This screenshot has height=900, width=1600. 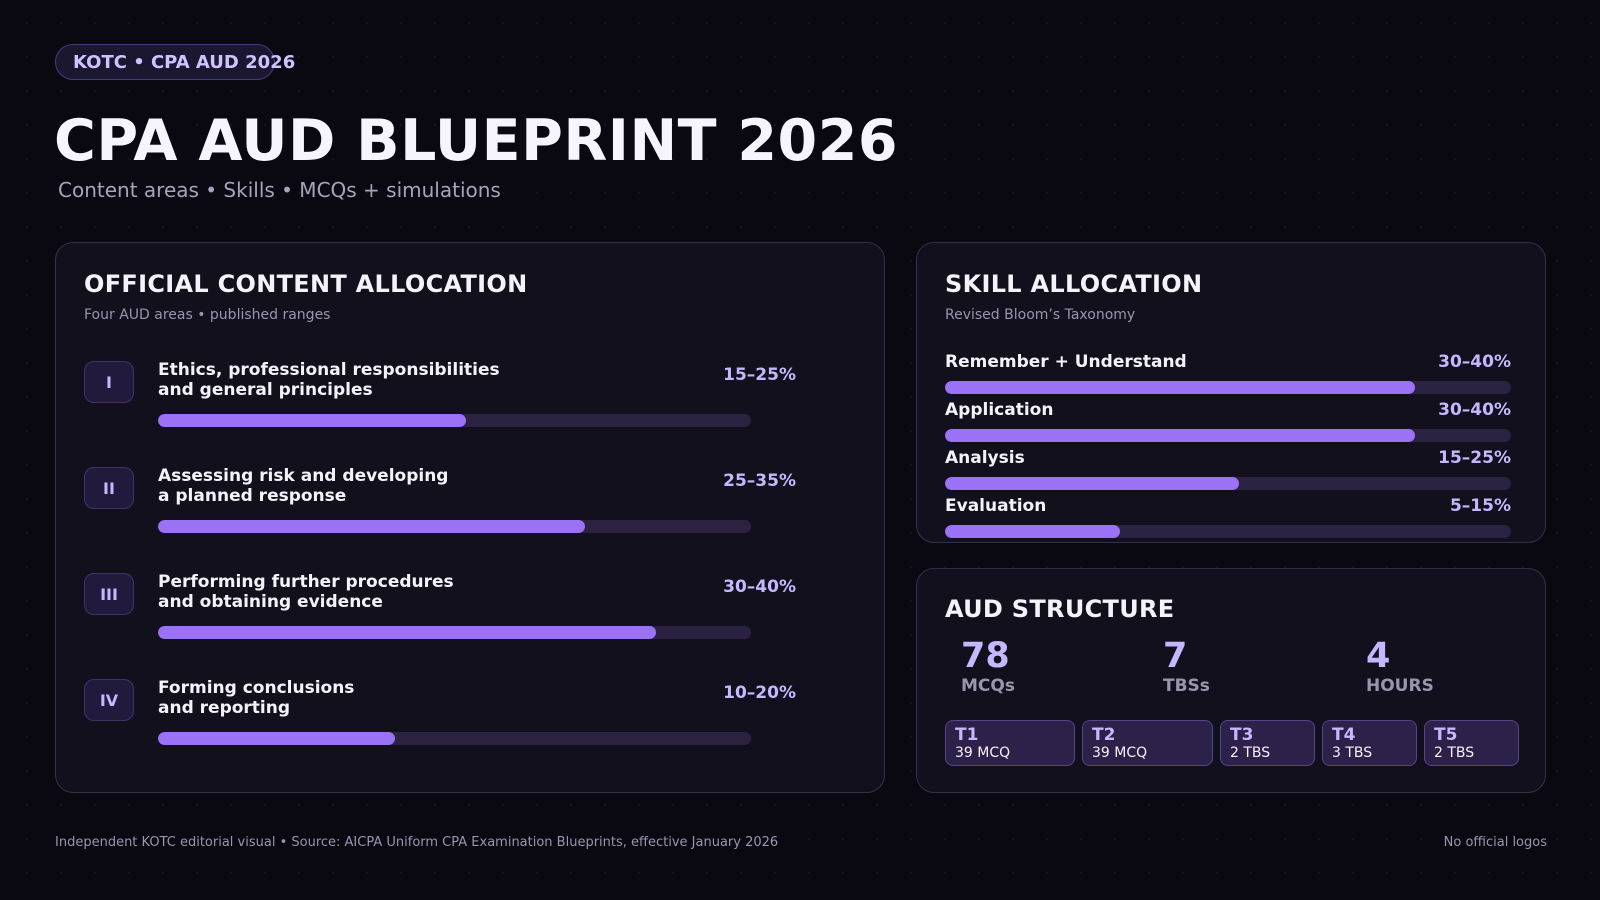 I want to click on testlet-name: T1, so click(x=967, y=735).